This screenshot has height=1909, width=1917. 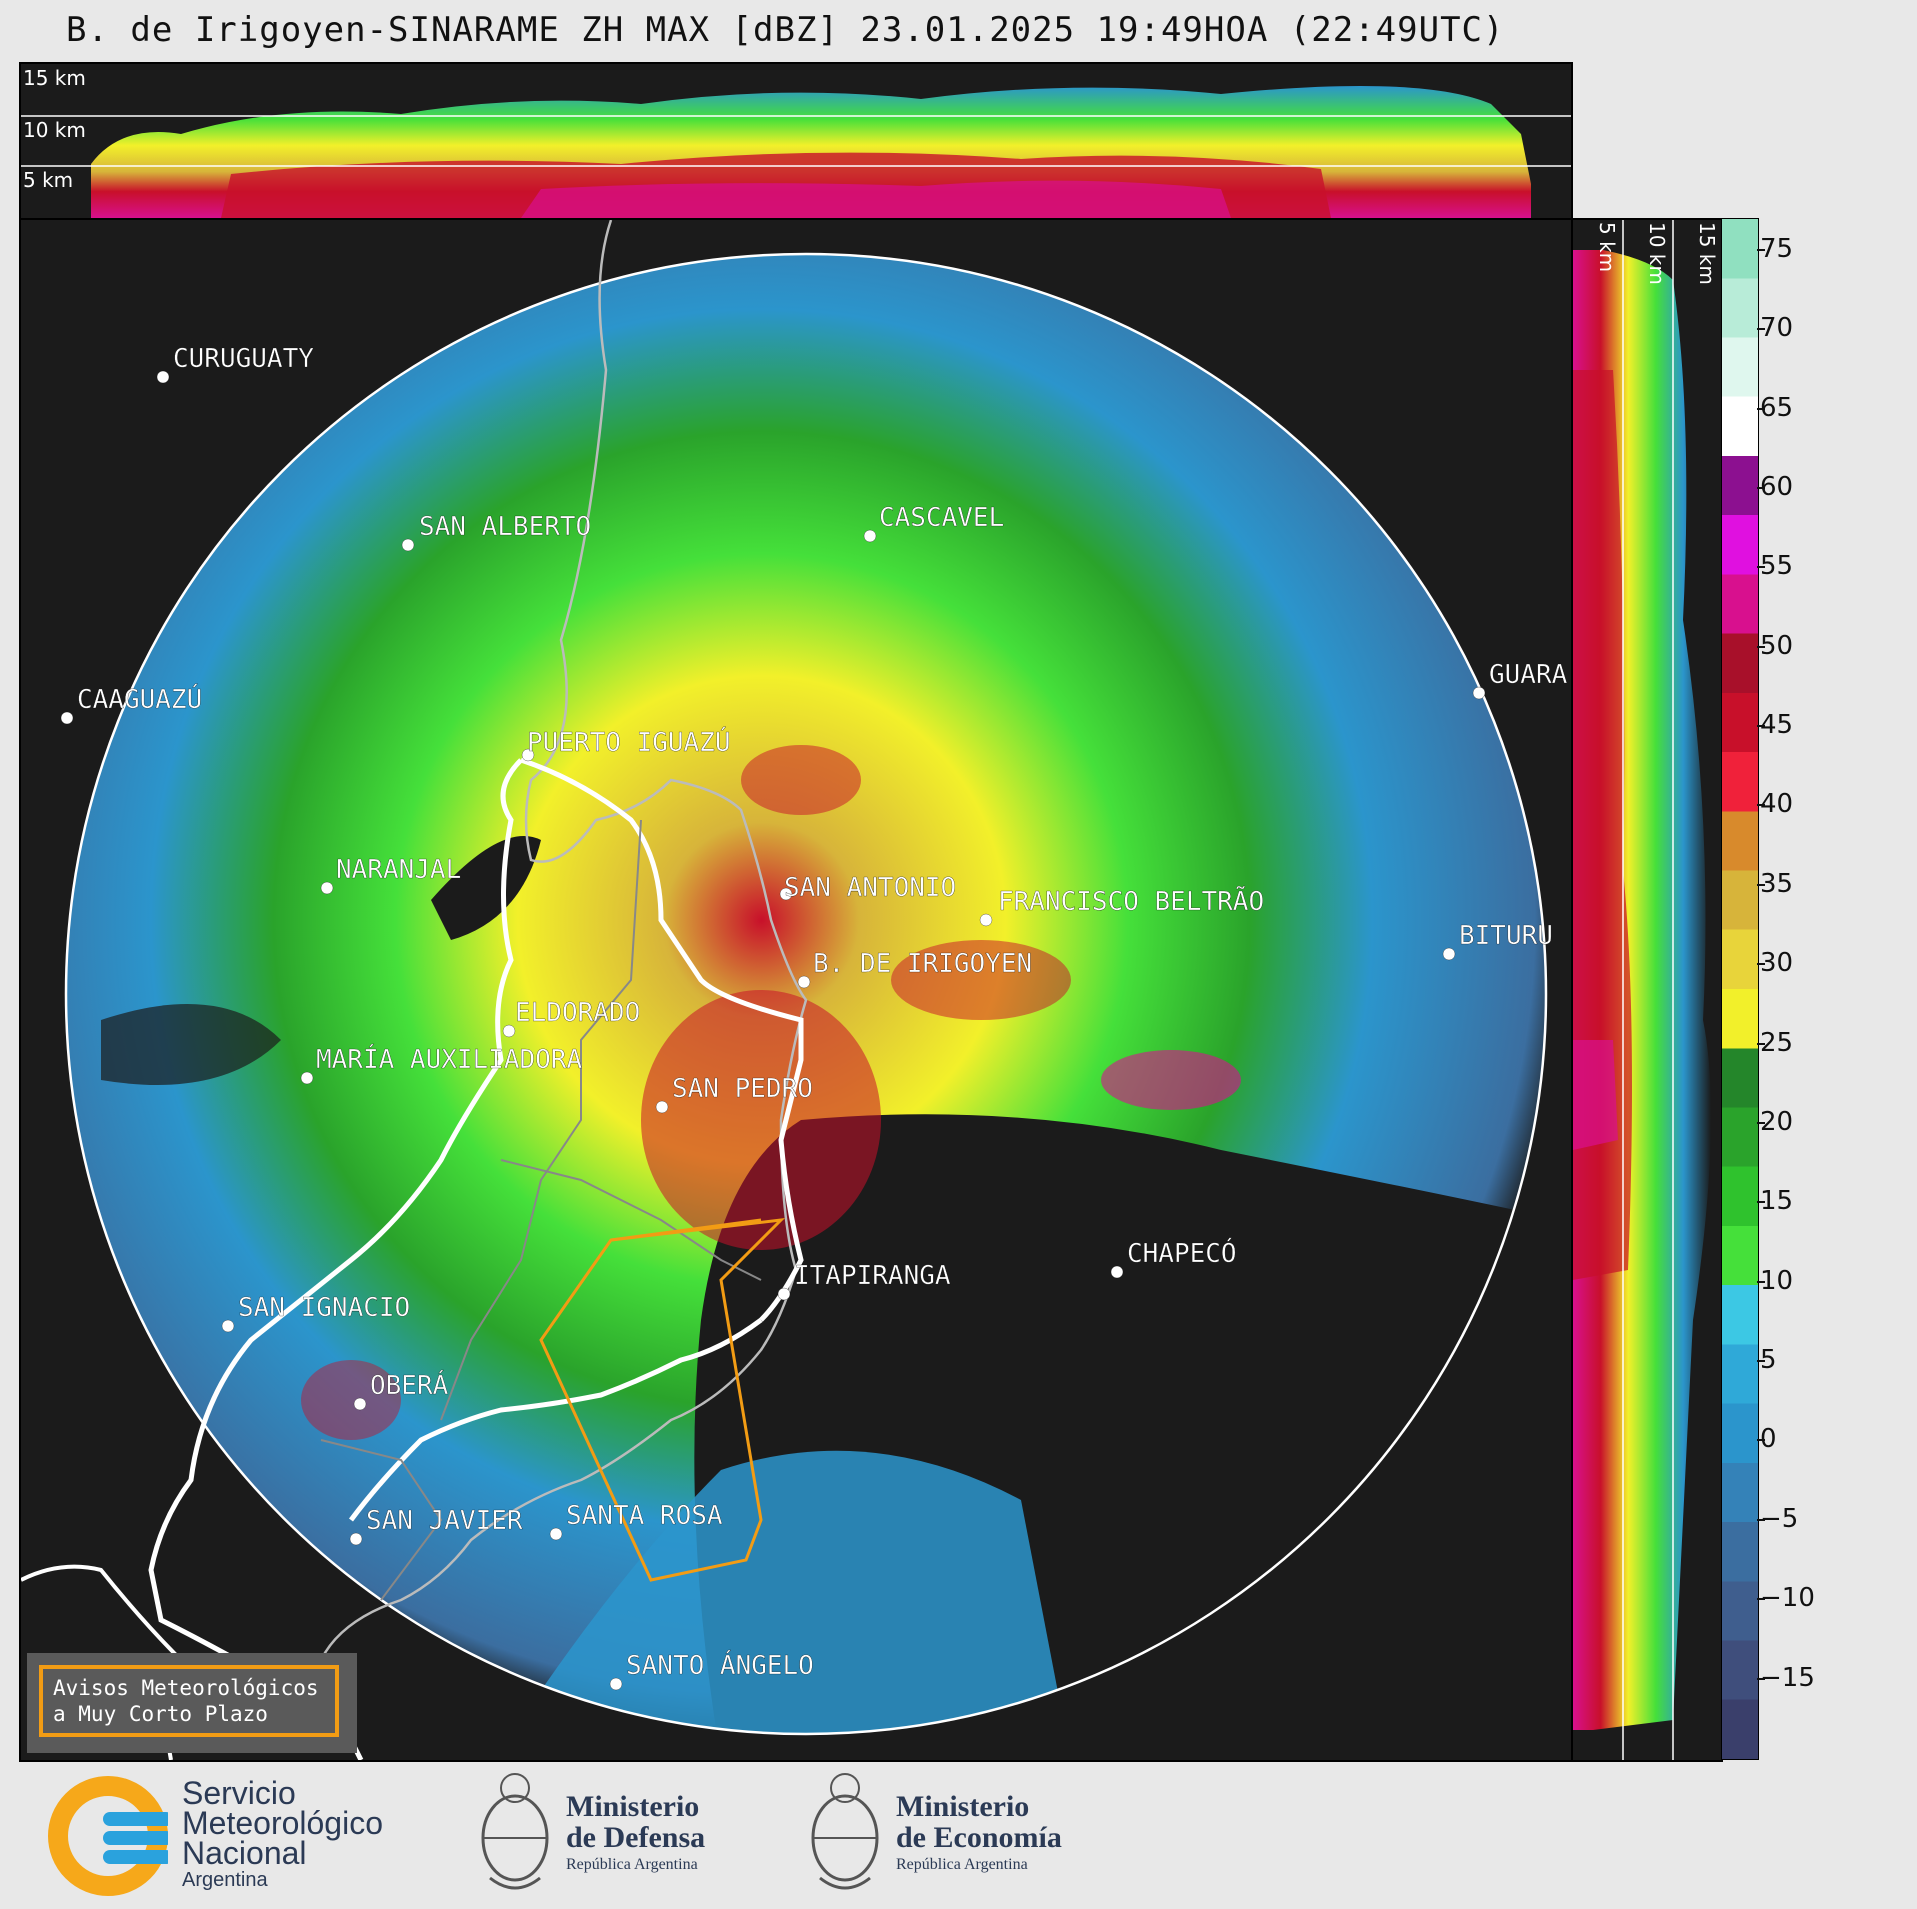 What do you see at coordinates (186, 1688) in the screenshot?
I see `alert-line-1: Avisos Meteorológicos` at bounding box center [186, 1688].